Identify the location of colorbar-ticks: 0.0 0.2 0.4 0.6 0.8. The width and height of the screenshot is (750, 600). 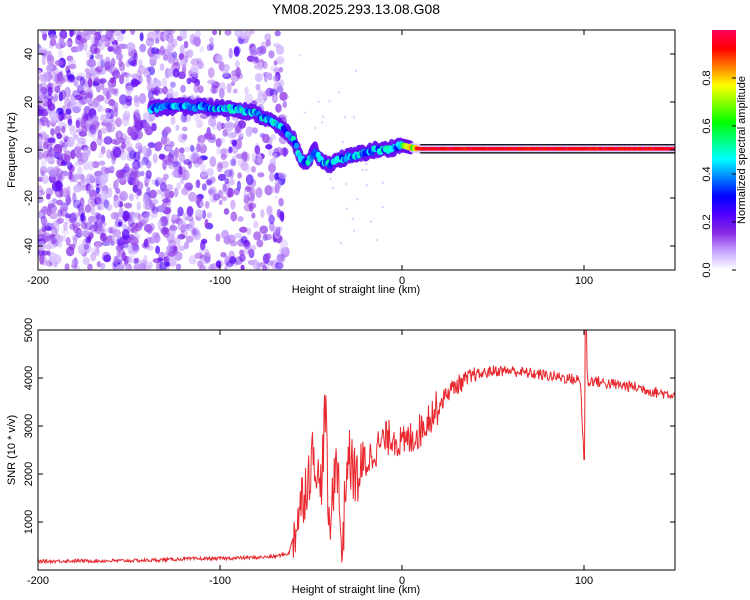
(718, 174).